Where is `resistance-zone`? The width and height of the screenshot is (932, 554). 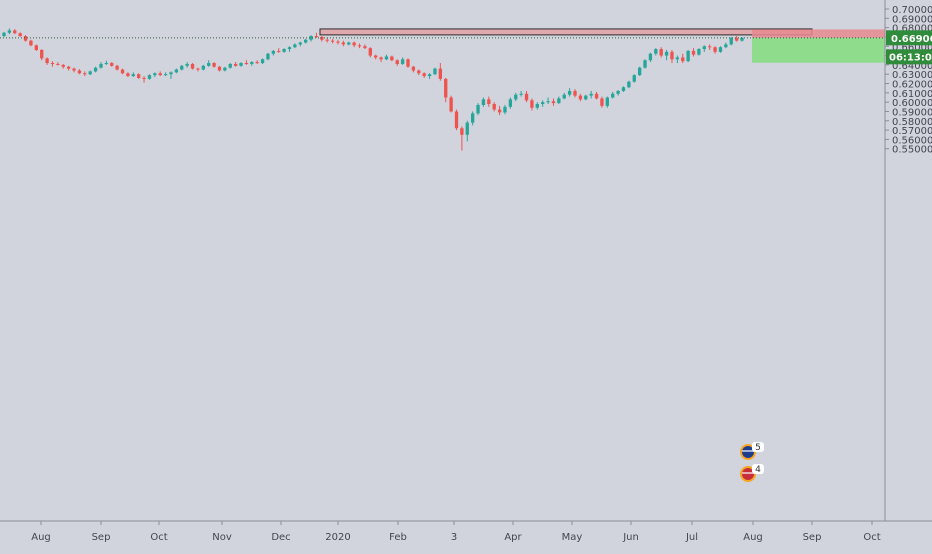
resistance-zone is located at coordinates (566, 32).